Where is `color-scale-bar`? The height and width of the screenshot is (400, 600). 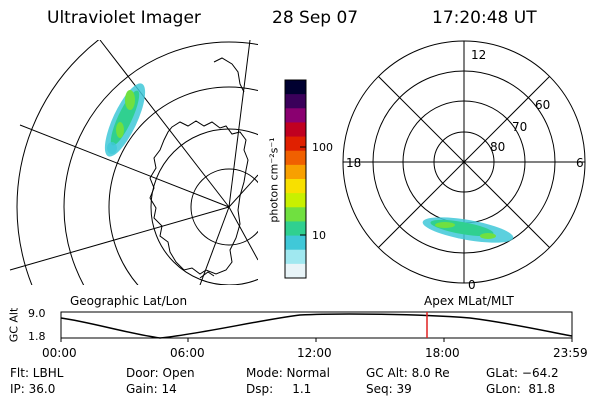
color-scale-bar is located at coordinates (295, 179).